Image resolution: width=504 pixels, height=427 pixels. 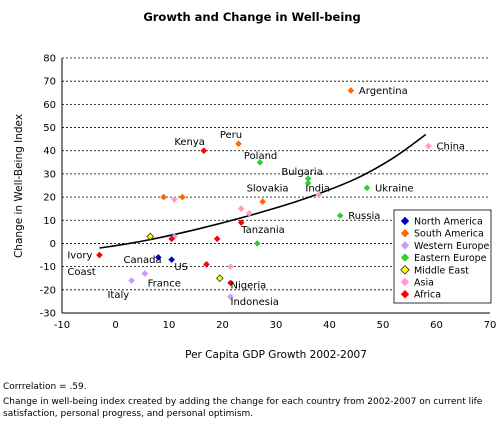 What do you see at coordinates (260, 156) in the screenshot?
I see `point-label: Poland` at bounding box center [260, 156].